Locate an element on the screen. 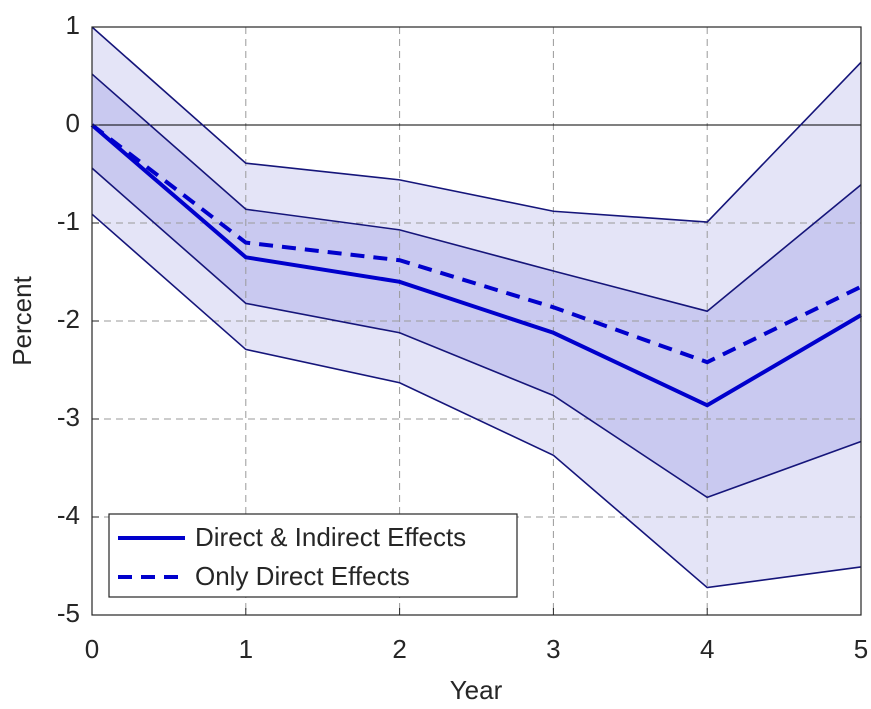 The height and width of the screenshot is (709, 871). y-axis-label: Percent is located at coordinates (22, 320).